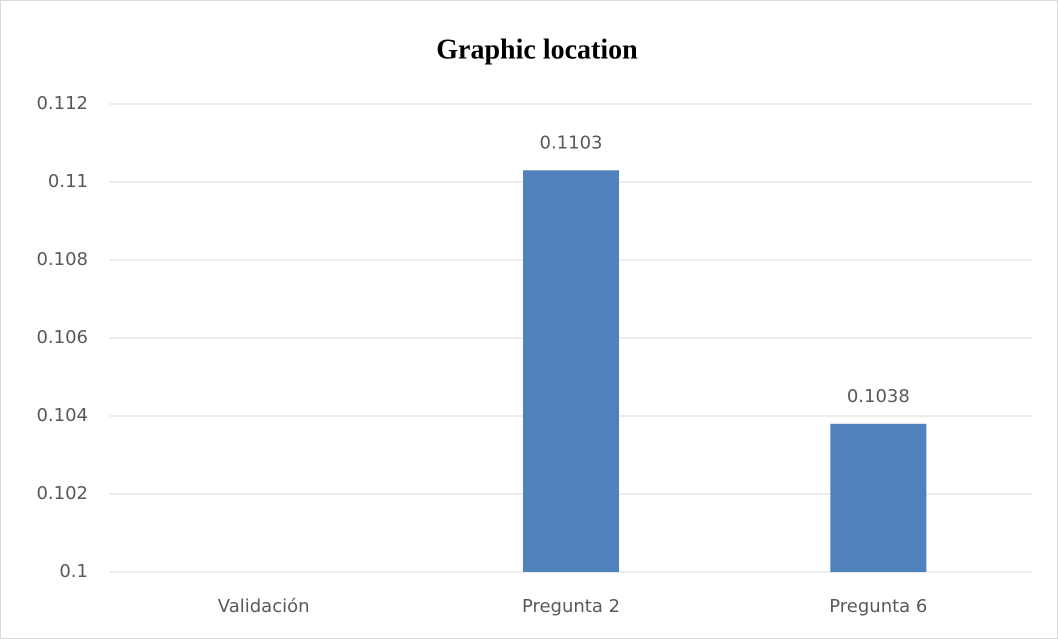 The width and height of the screenshot is (1058, 639). Describe the element at coordinates (264, 606) in the screenshot. I see `x-tick-label: Validación` at that location.